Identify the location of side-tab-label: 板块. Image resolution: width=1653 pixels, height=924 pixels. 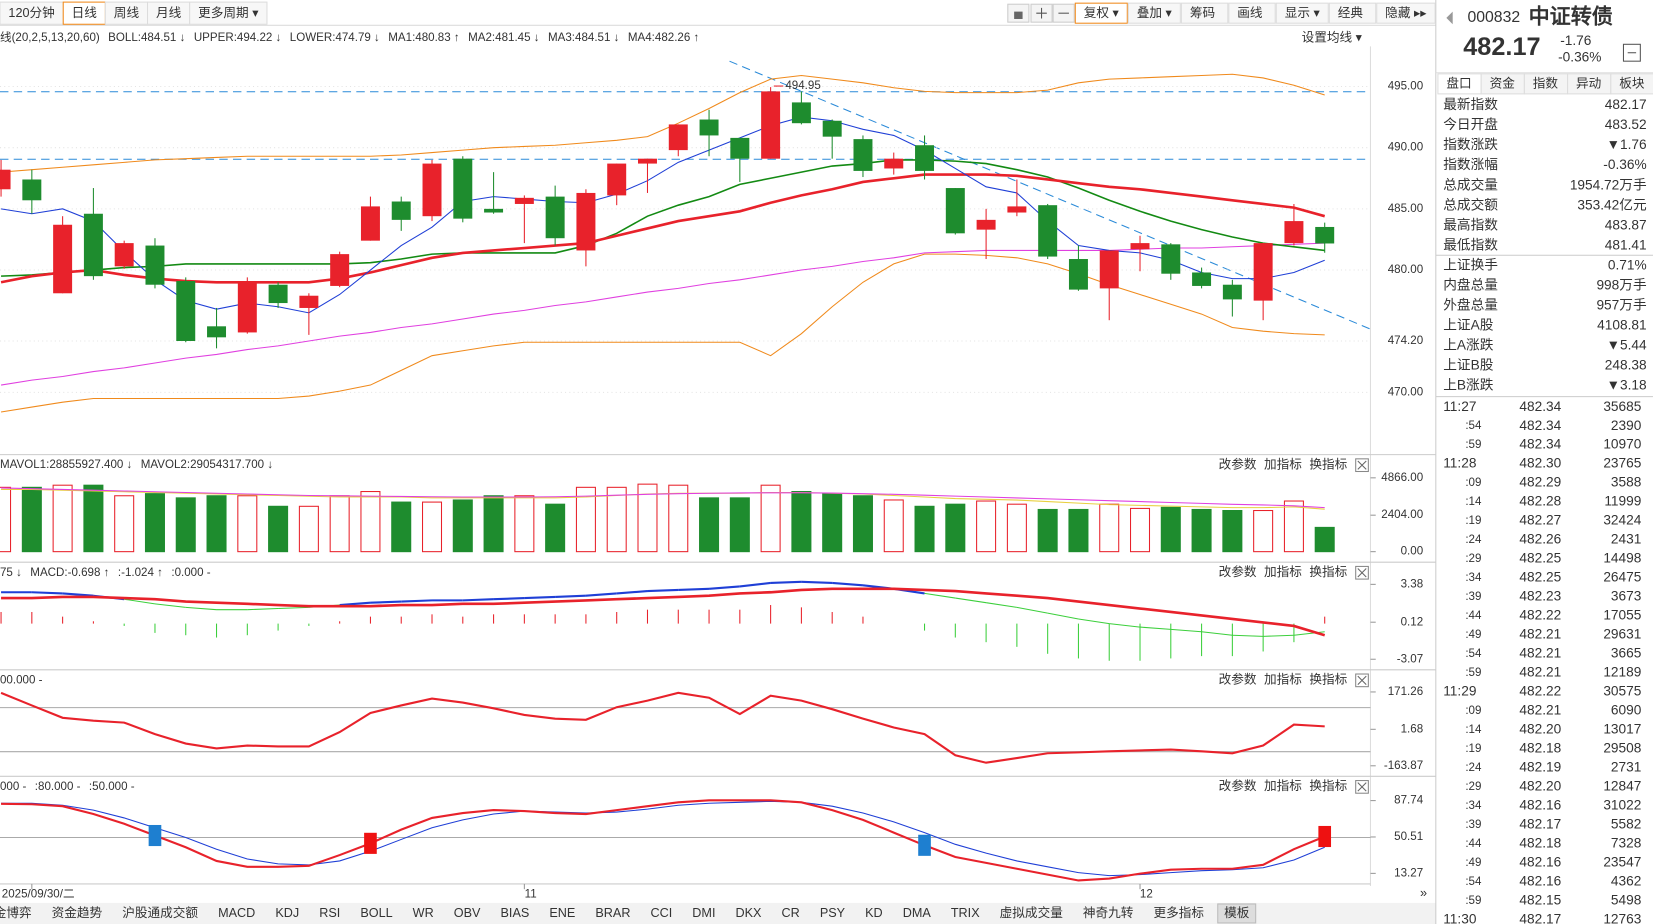
(1632, 84).